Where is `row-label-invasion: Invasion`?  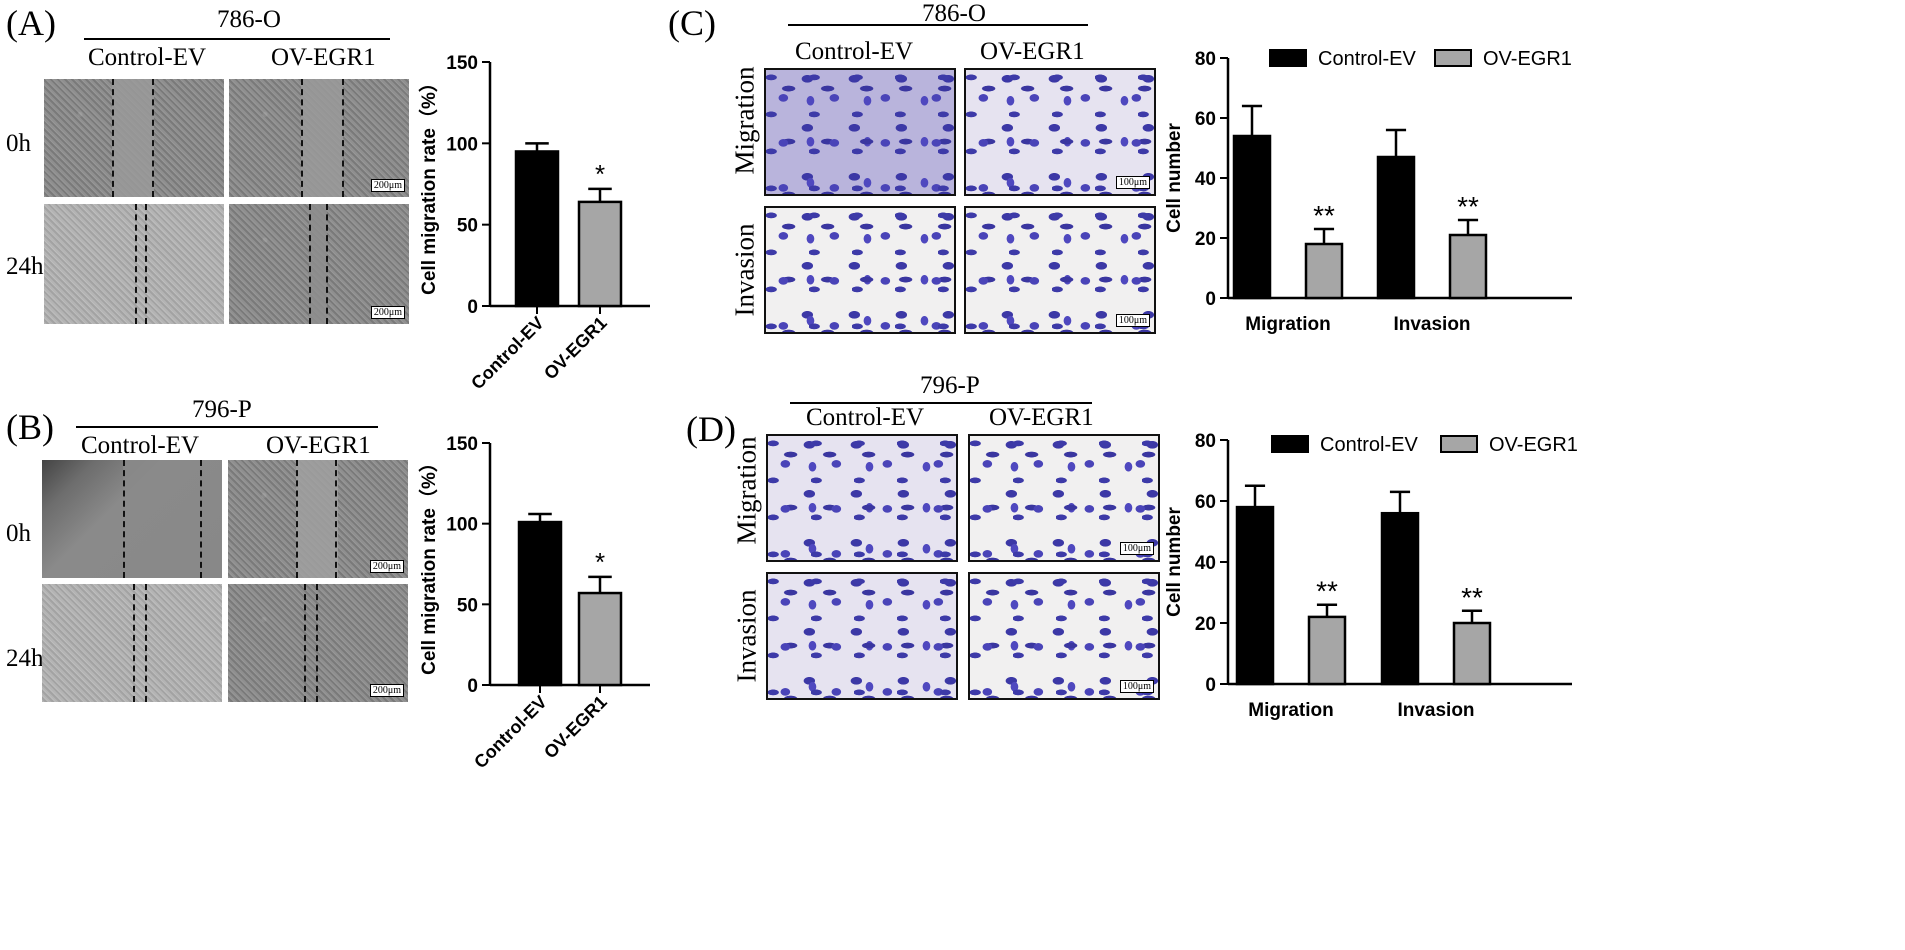
row-label-invasion: Invasion is located at coordinates (744, 270).